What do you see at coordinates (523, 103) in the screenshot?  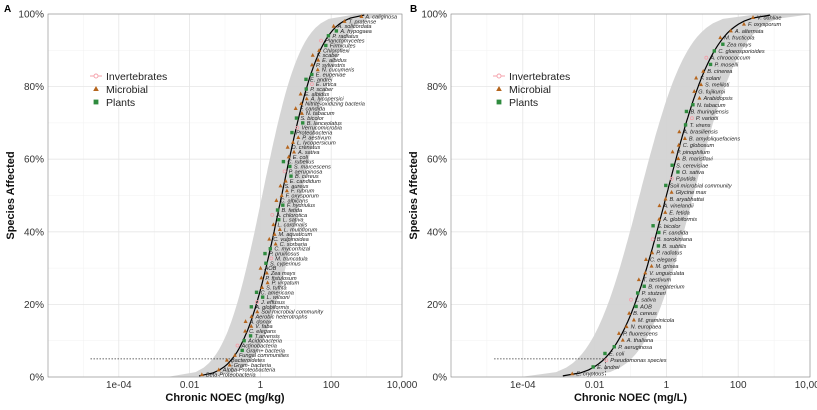 I see `legend-label: Plants` at bounding box center [523, 103].